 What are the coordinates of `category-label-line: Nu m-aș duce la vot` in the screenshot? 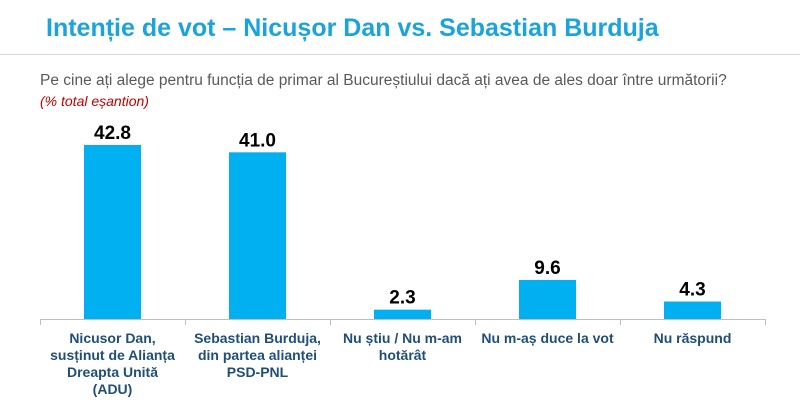 It's located at (547, 338).